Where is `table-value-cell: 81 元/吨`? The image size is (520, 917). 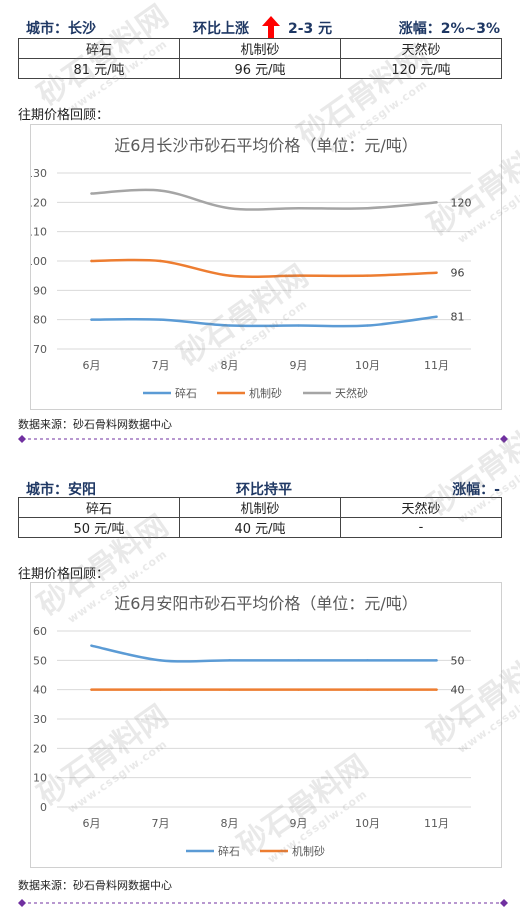
table-value-cell: 81 元/吨 is located at coordinates (99, 68).